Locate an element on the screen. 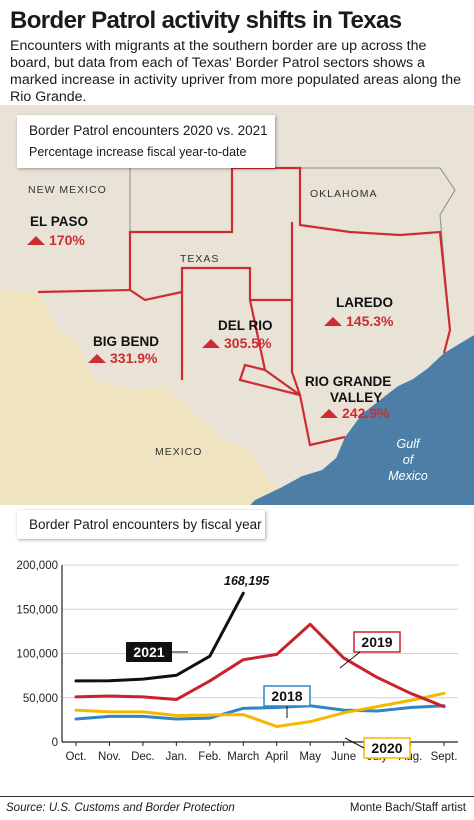 The image size is (474, 820). x-tick-label: April is located at coordinates (276, 757).